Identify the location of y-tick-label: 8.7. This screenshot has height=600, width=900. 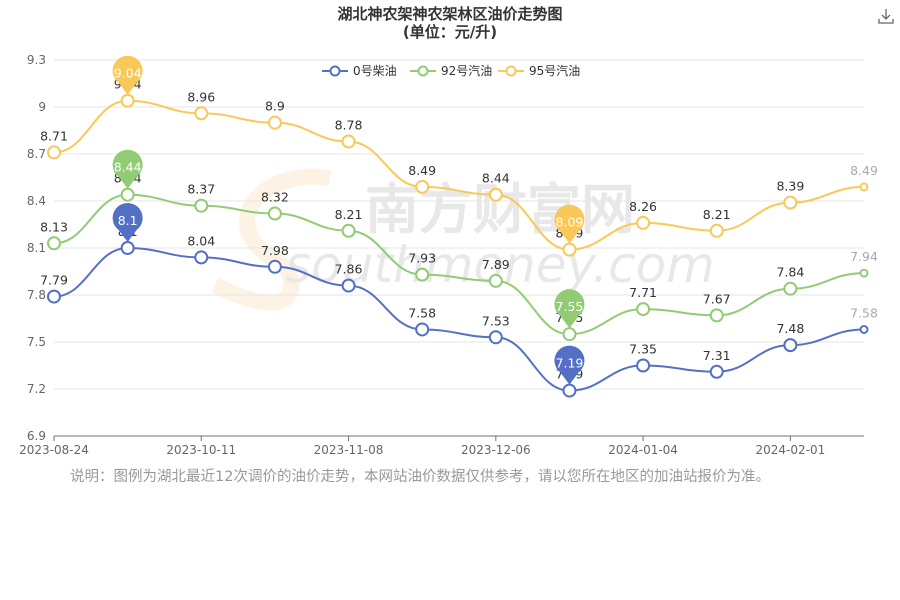
(36, 154).